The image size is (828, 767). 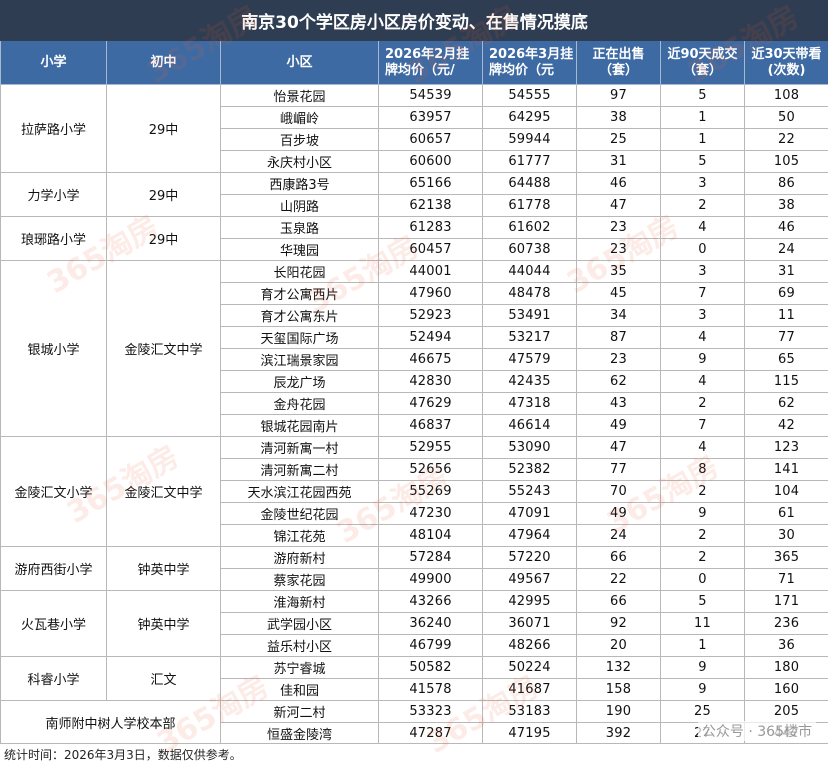 I want to click on visits-30d-cell: 71, so click(x=786, y=580).